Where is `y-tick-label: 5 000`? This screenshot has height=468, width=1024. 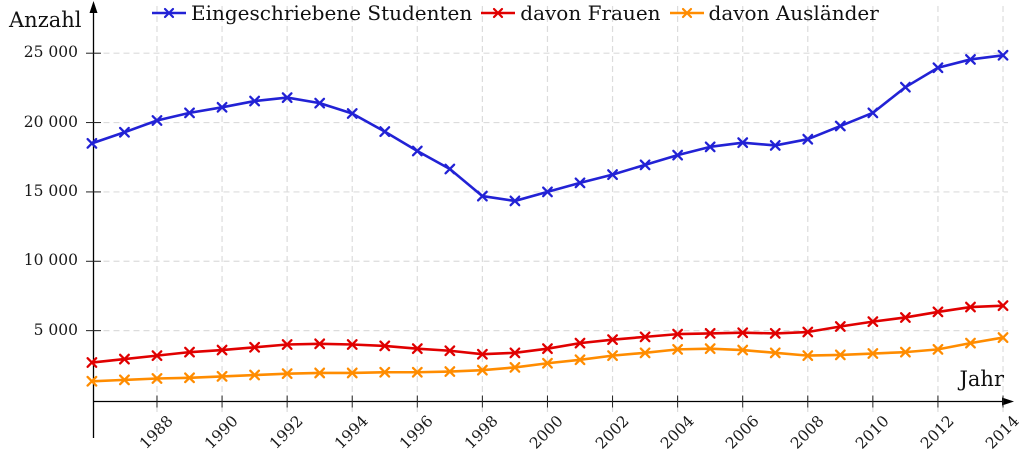 y-tick-label: 5 000 is located at coordinates (55, 329).